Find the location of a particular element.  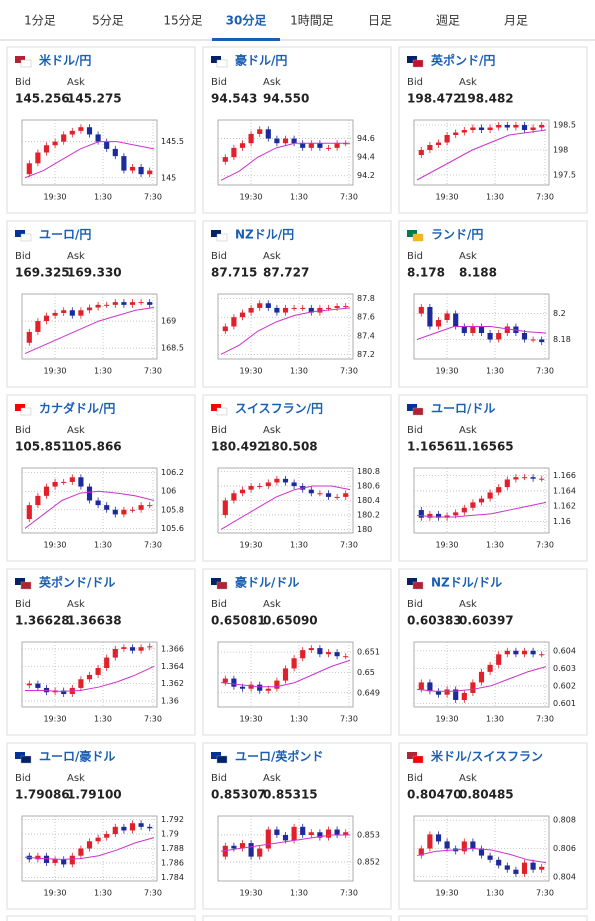

y-tick-label: 0.602 is located at coordinates (564, 685).